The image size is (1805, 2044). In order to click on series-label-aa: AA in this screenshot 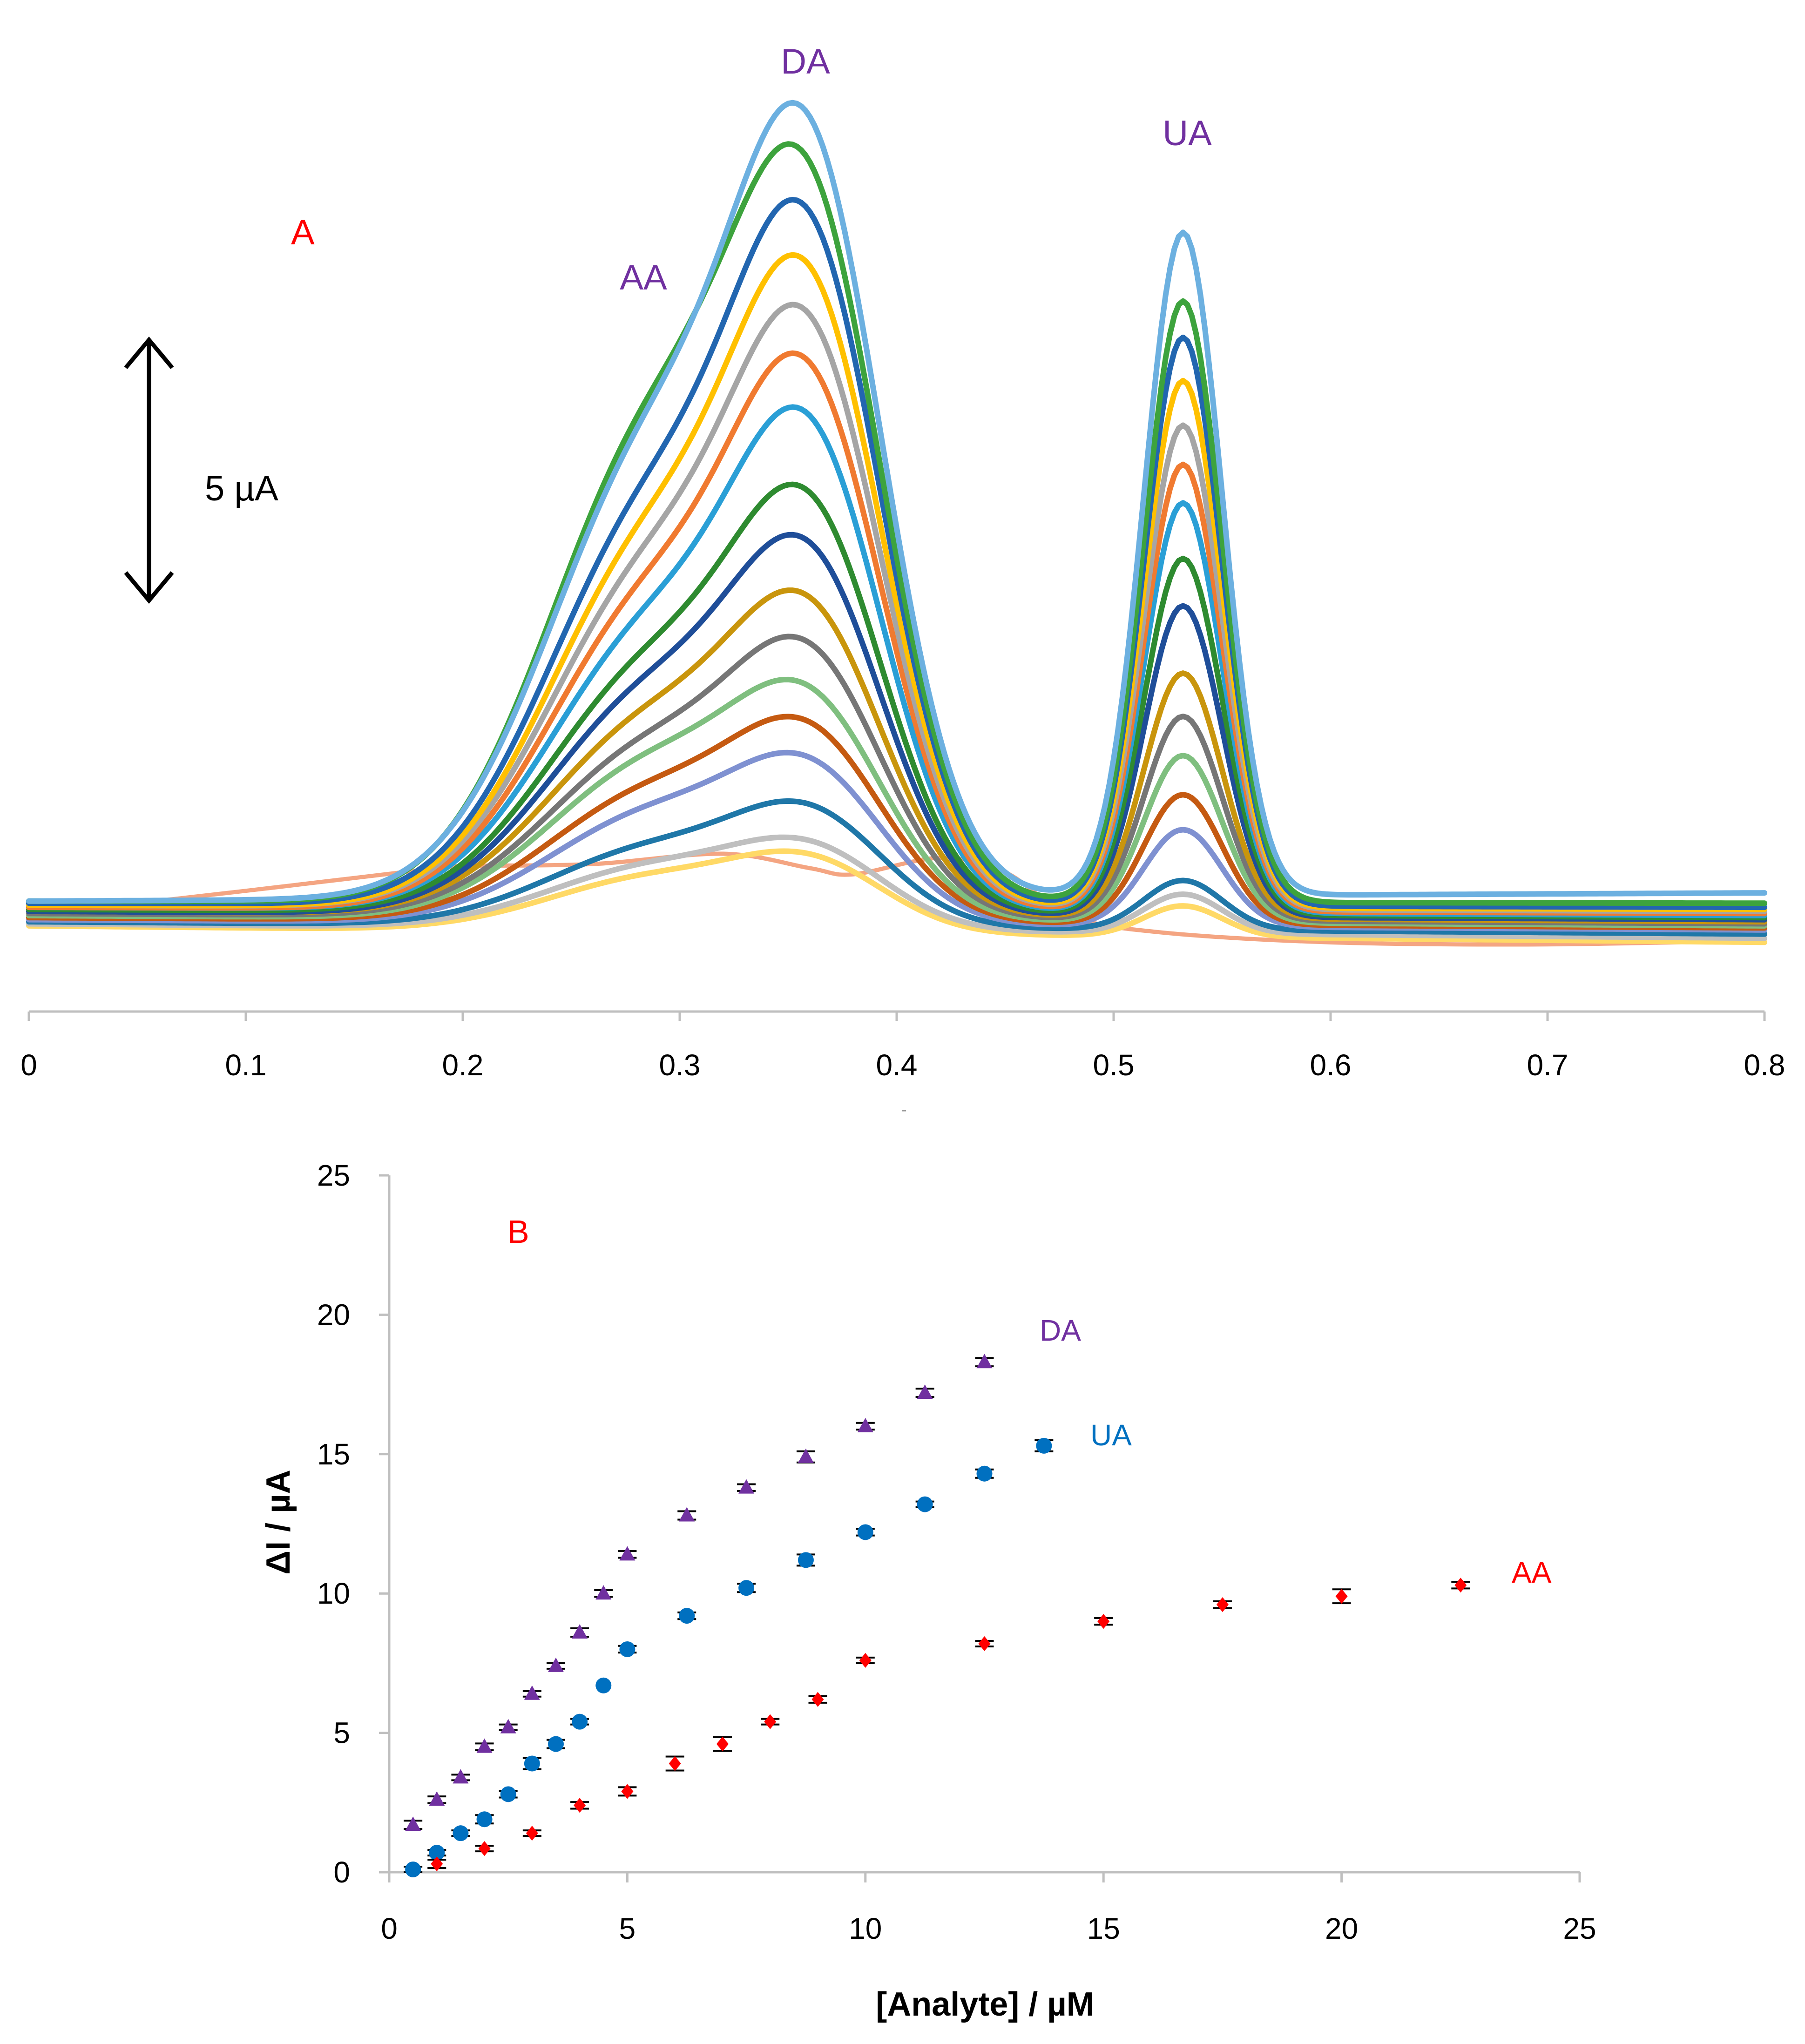, I will do `click(1532, 1572)`.